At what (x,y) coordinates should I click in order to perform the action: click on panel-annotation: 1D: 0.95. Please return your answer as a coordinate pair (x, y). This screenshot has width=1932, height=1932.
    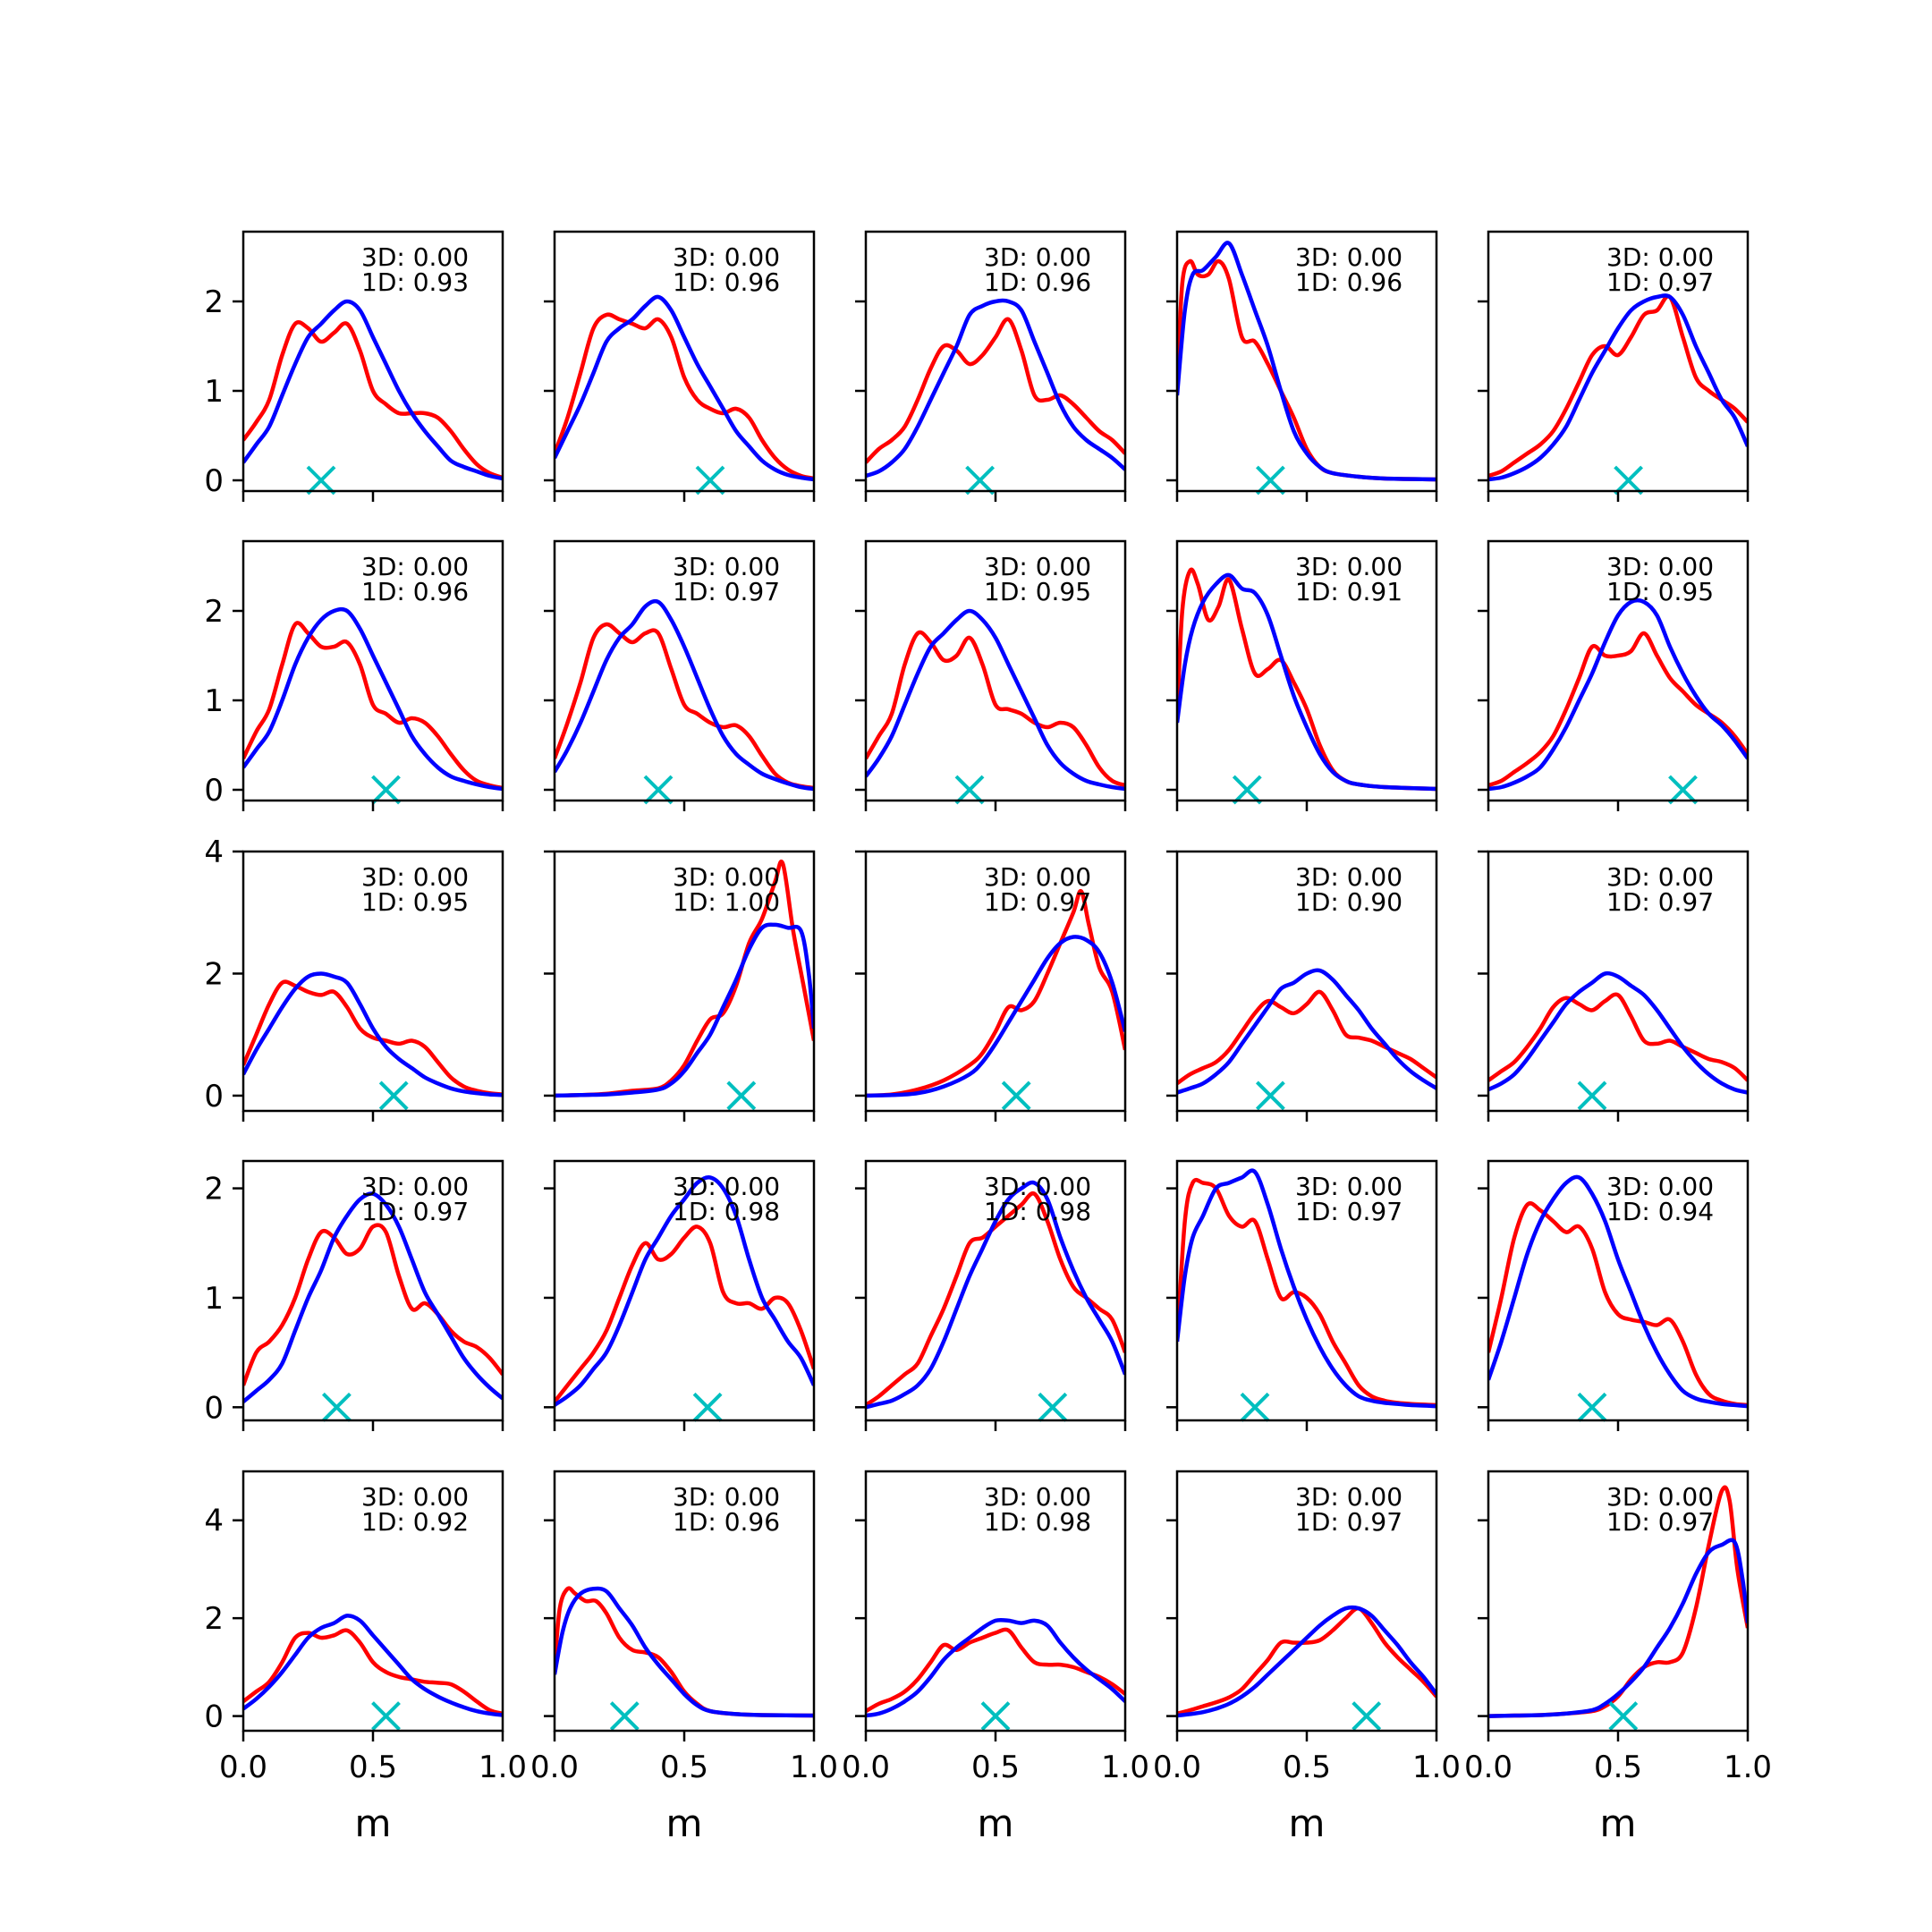
    Looking at the image, I should click on (1037, 591).